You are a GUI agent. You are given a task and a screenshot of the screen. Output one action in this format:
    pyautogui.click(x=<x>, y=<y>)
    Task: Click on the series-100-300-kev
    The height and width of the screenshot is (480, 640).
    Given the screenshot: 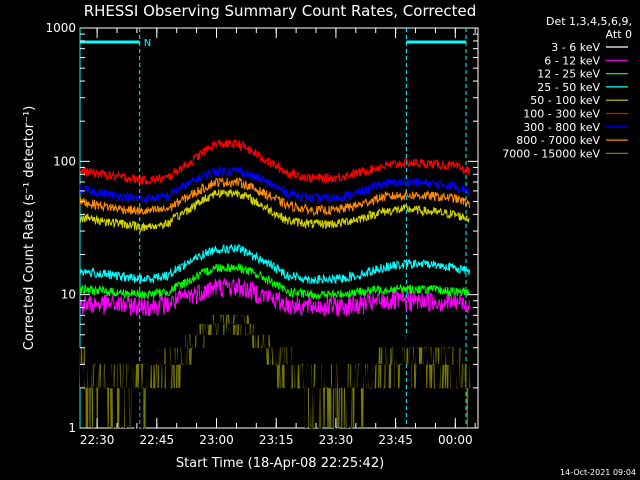 What is the action you would take?
    pyautogui.click(x=274, y=162)
    